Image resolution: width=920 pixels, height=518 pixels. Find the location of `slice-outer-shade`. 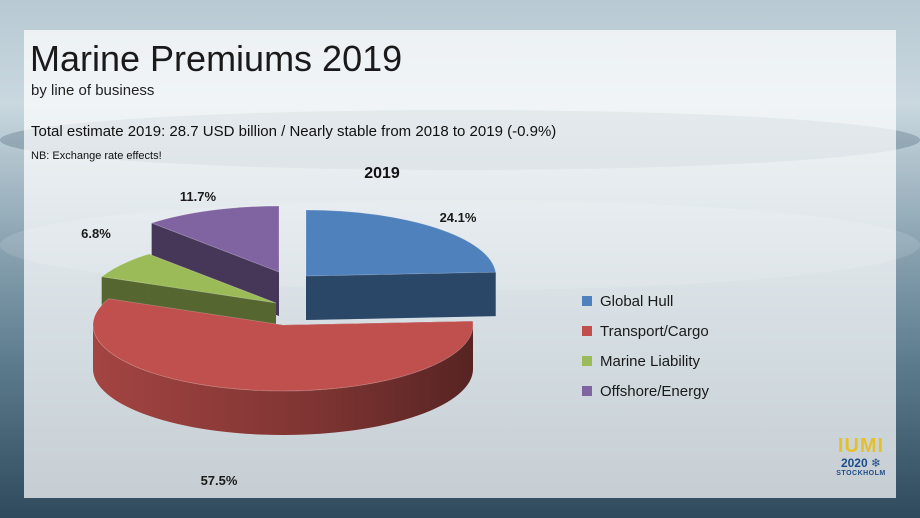

slice-outer-shade is located at coordinates (283, 380).